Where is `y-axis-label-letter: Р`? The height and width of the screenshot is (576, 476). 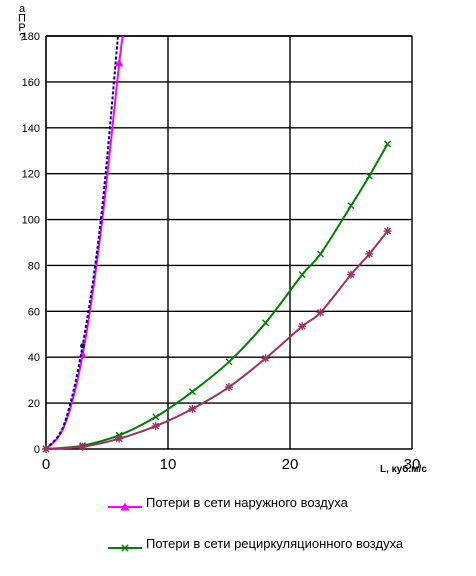 y-axis-label-letter: Р is located at coordinates (21, 28).